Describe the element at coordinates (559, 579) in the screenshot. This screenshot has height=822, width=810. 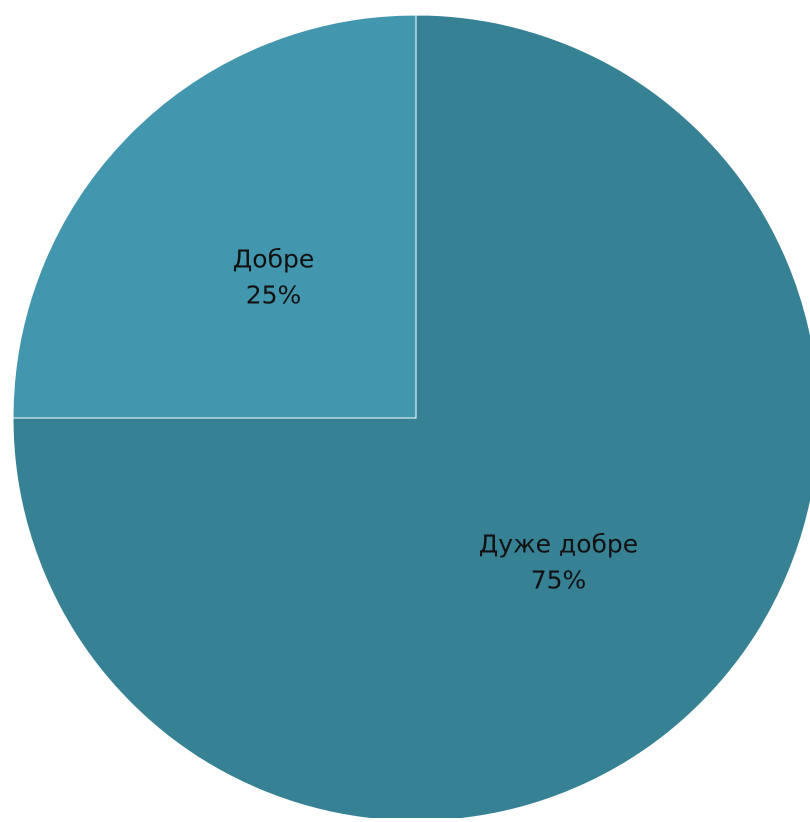
I see `slice-percent-label: 75%` at that location.